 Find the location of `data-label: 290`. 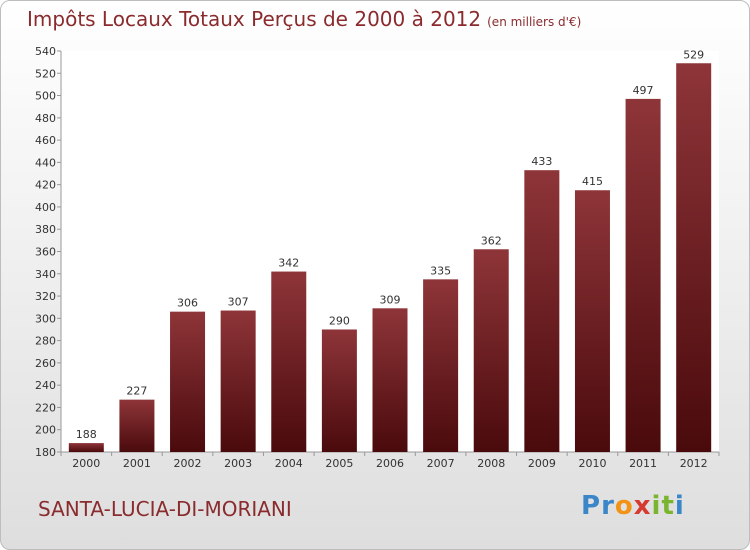

data-label: 290 is located at coordinates (339, 320).